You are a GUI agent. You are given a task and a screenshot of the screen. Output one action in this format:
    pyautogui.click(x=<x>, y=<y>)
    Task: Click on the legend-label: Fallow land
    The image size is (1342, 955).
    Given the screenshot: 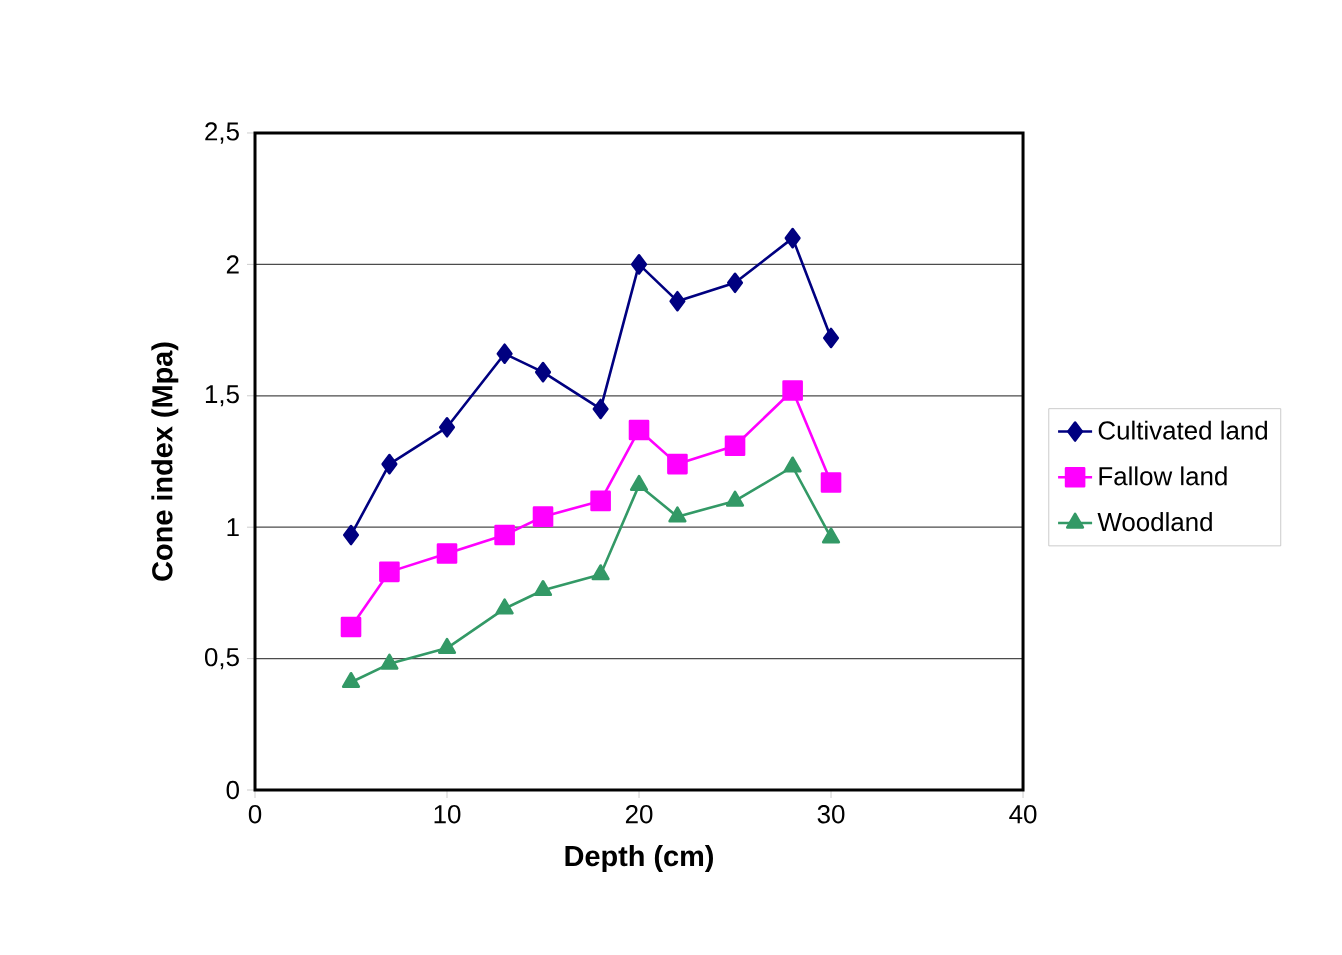 What is the action you would take?
    pyautogui.click(x=1163, y=476)
    